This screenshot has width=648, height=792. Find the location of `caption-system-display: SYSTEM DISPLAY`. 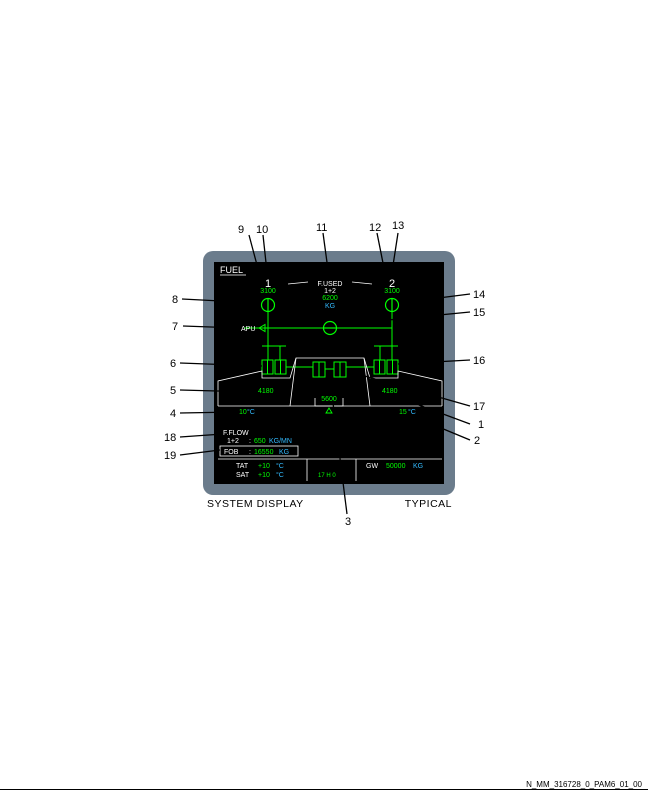

caption-system-display: SYSTEM DISPLAY is located at coordinates (255, 504).